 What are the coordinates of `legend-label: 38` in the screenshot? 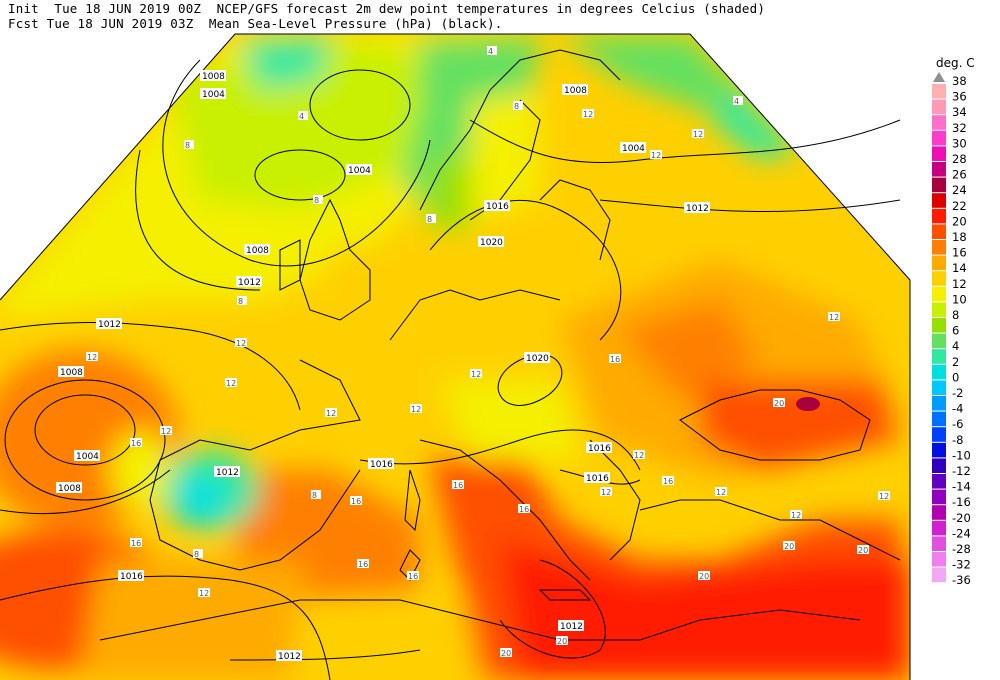 It's located at (959, 81).